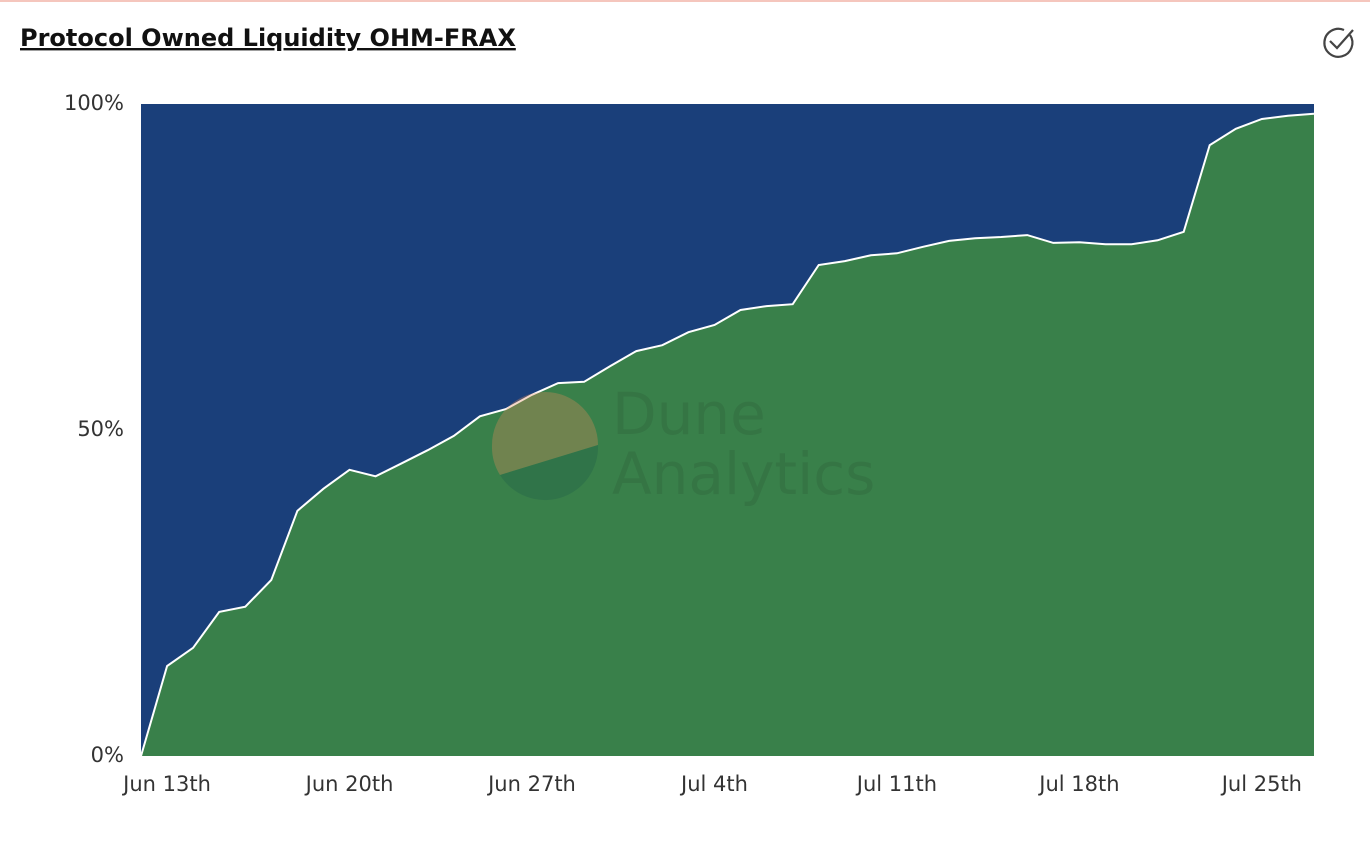  I want to click on y-tick-label: 100%, so click(94, 103).